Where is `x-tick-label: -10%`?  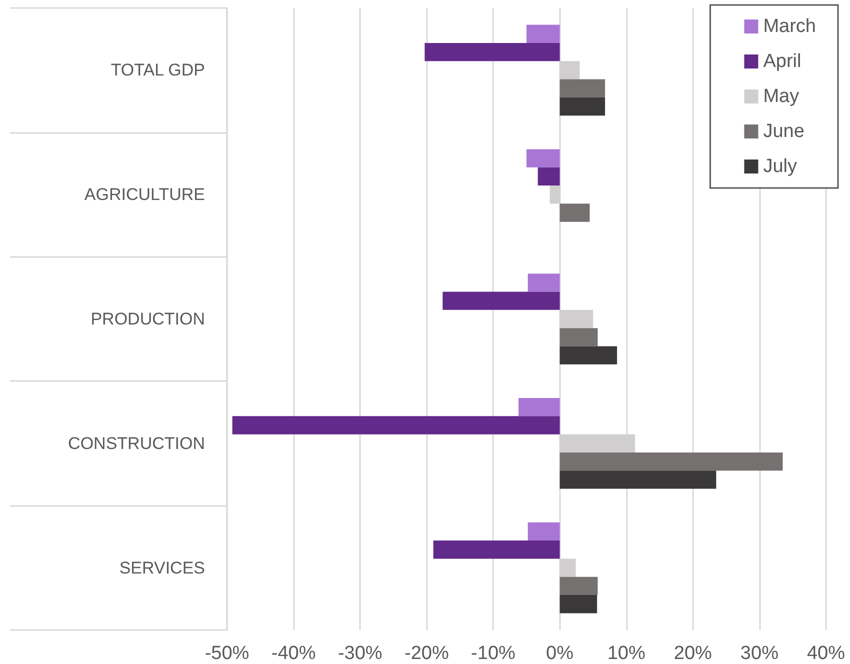
x-tick-label: -10% is located at coordinates (493, 653).